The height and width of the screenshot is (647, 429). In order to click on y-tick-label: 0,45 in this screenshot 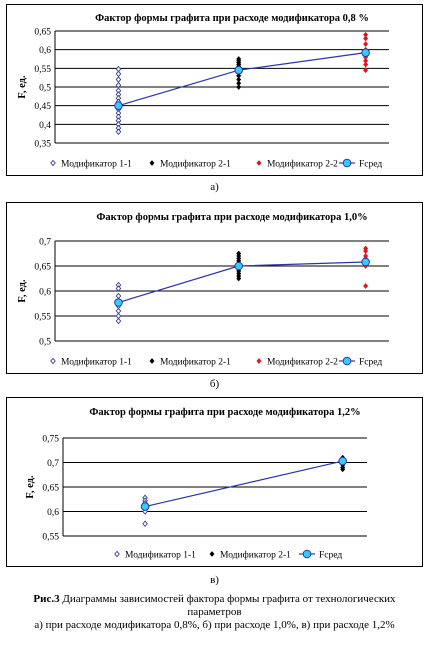, I will do `click(42, 107)`.